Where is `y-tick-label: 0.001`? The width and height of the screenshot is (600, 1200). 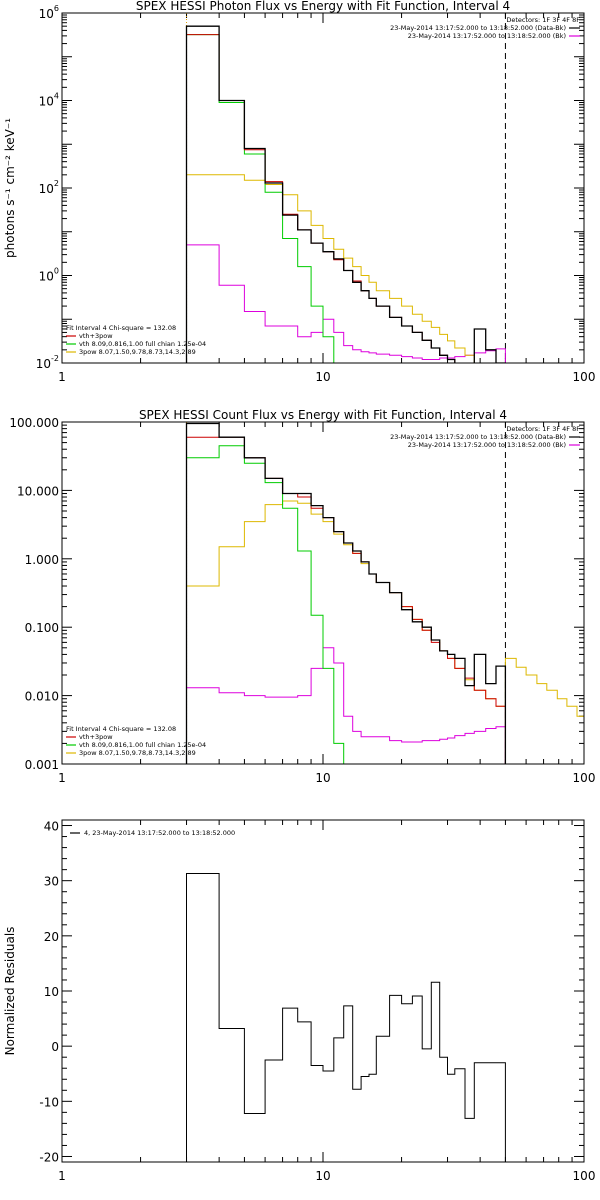 y-tick-label: 0.001 is located at coordinates (42, 765).